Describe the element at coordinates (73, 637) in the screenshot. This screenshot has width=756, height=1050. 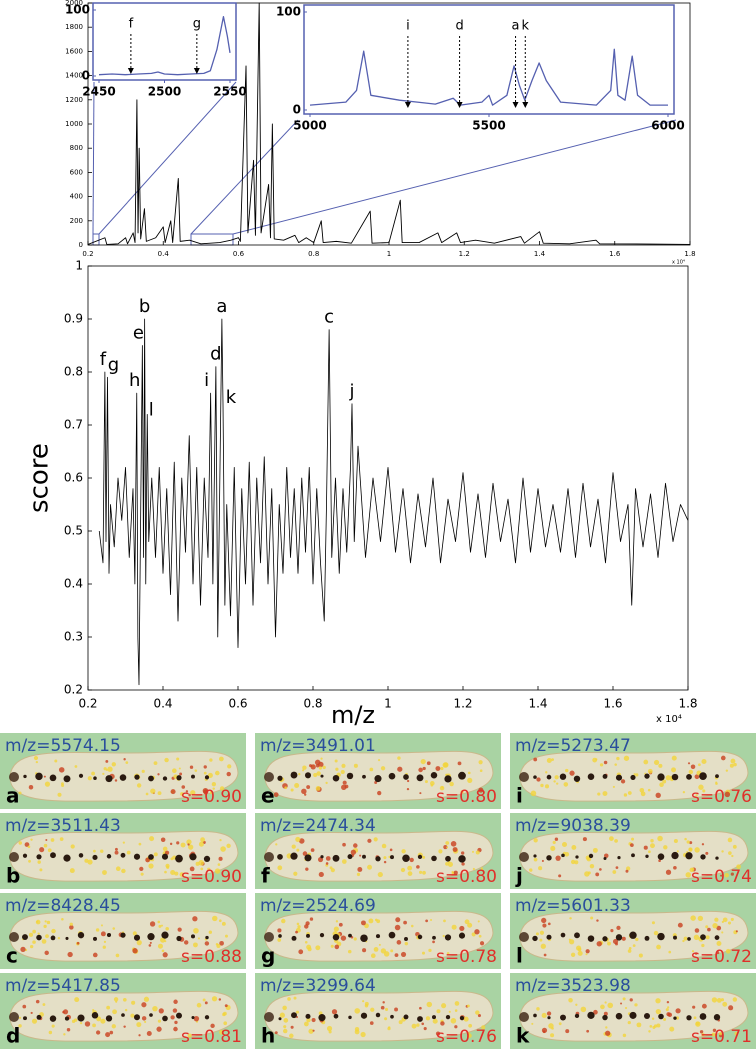
I see `y-tick-label: 0.3` at that location.